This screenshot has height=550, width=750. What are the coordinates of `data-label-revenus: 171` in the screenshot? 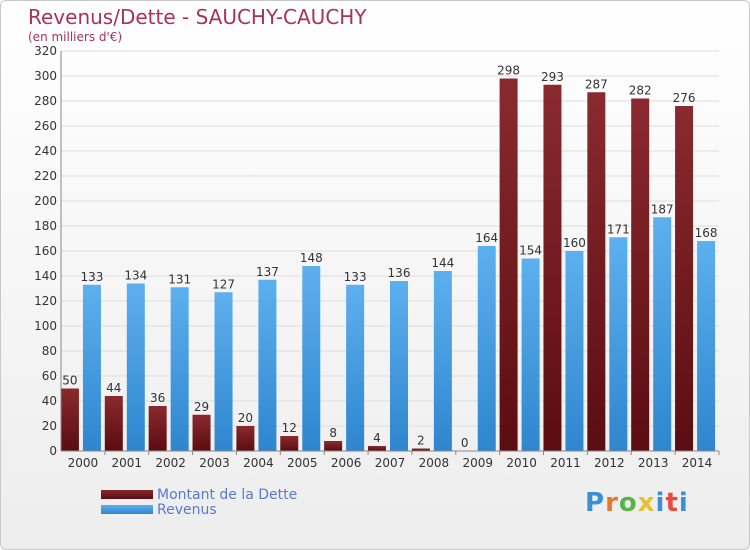 It's located at (618, 229).